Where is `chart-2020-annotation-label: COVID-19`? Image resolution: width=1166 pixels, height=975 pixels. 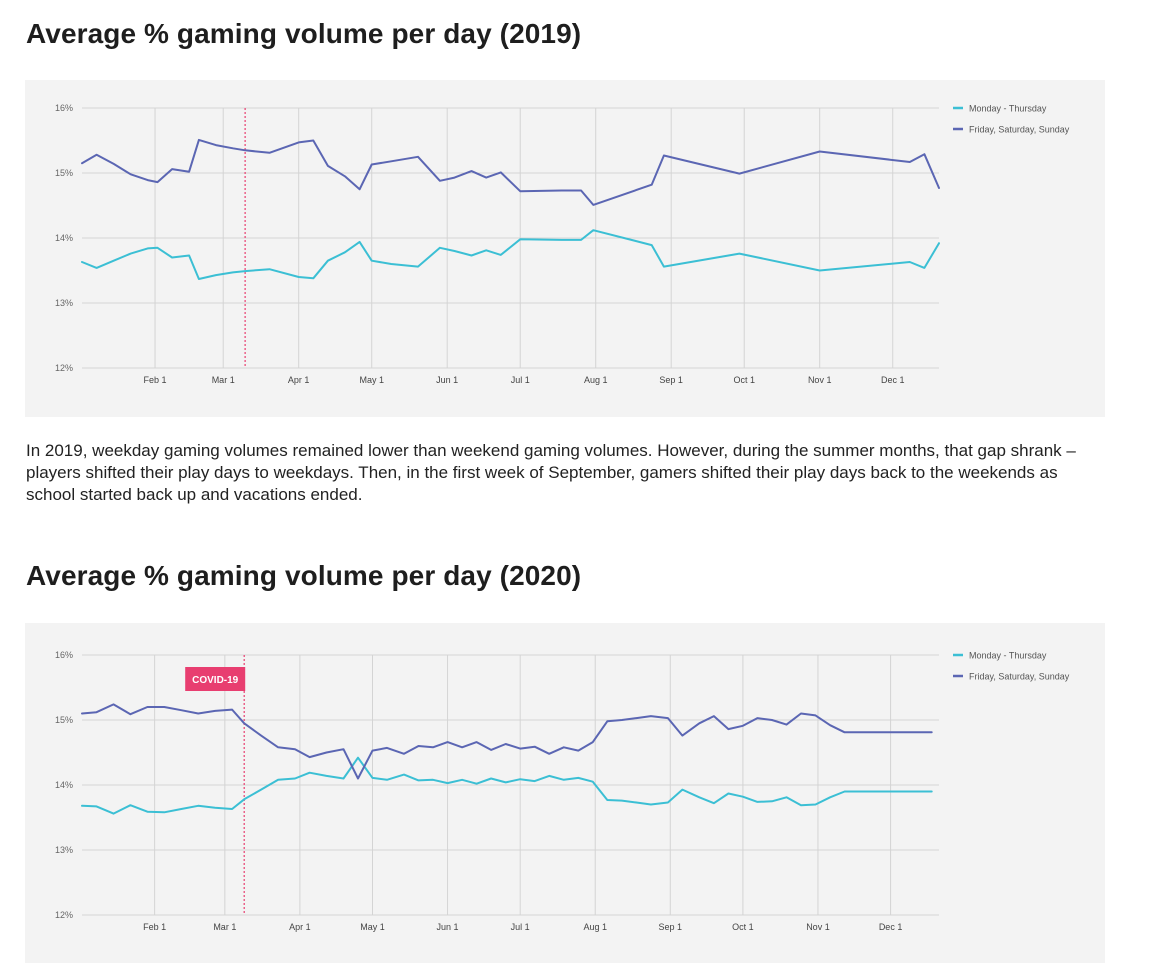
chart-2020-annotation-label: COVID-19 is located at coordinates (215, 680).